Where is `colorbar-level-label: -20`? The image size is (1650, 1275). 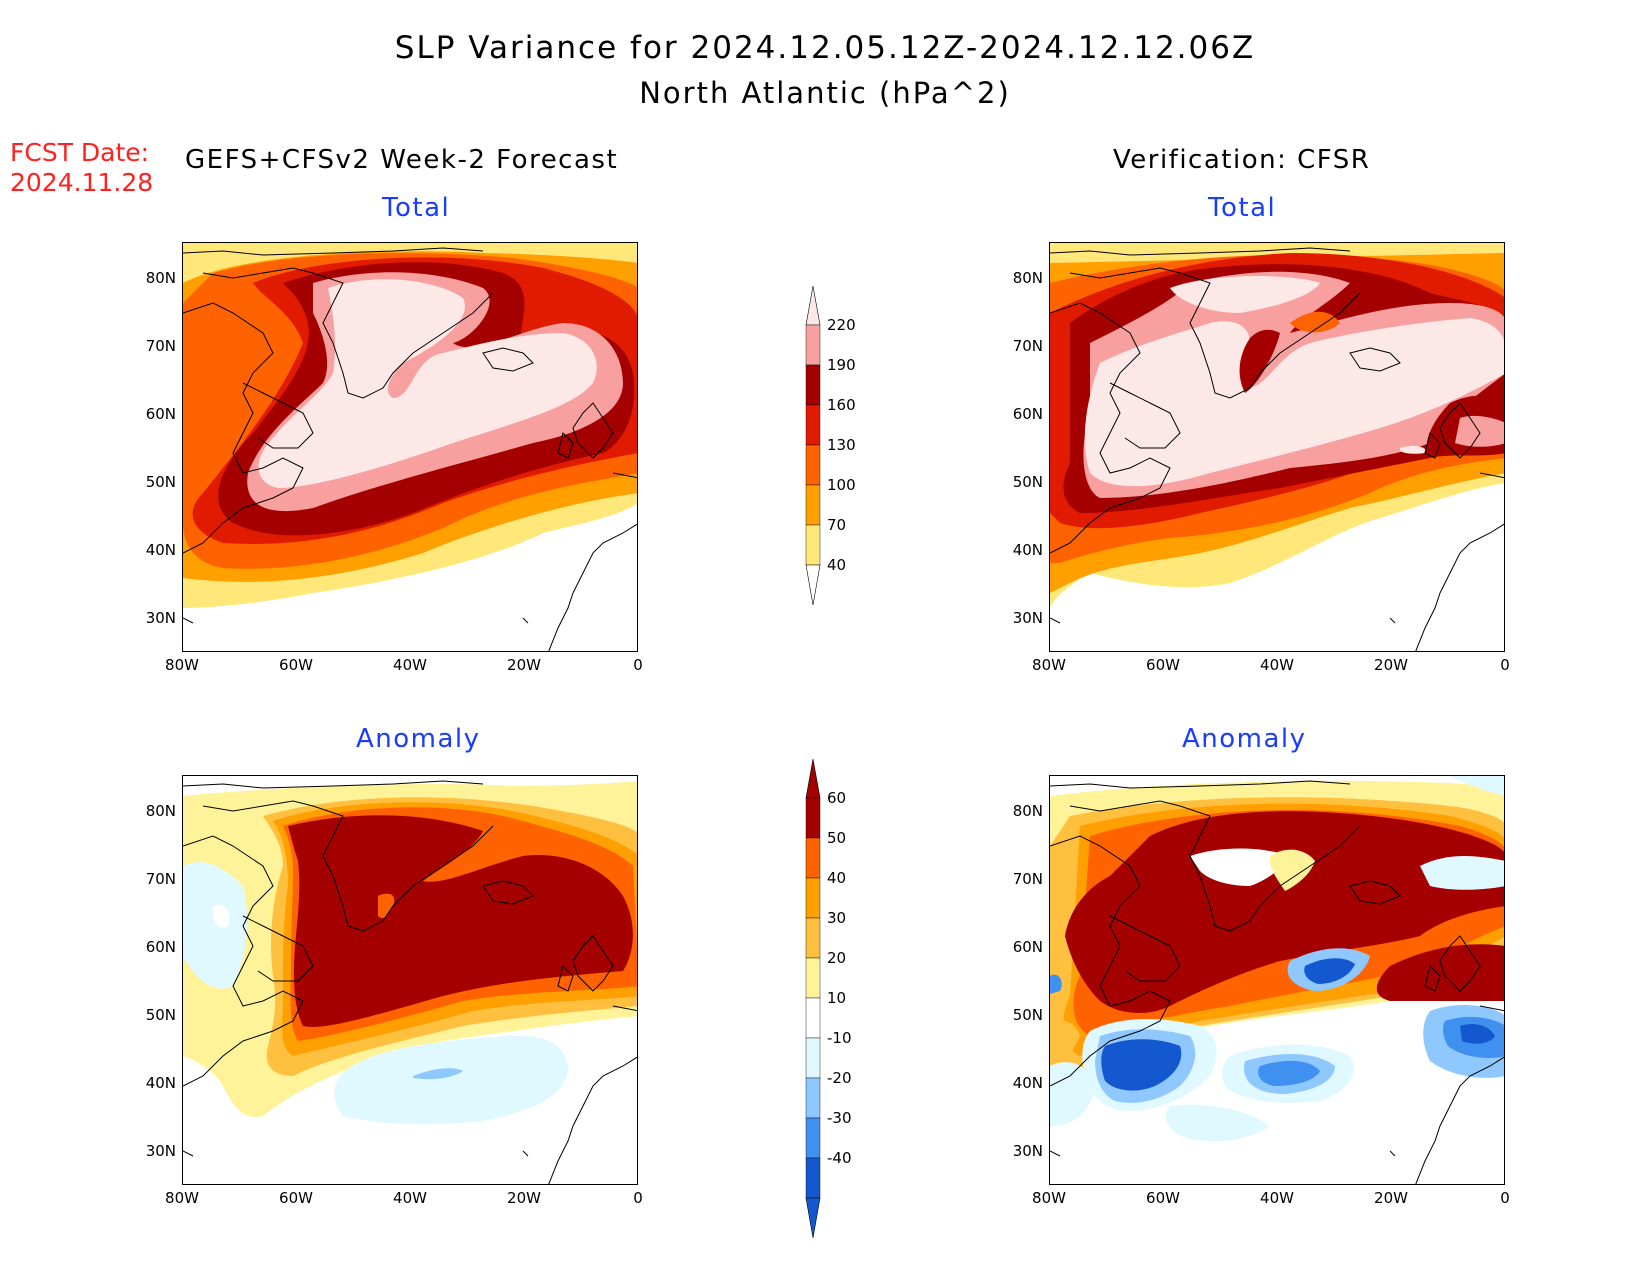
colorbar-level-label: -20 is located at coordinates (839, 1078).